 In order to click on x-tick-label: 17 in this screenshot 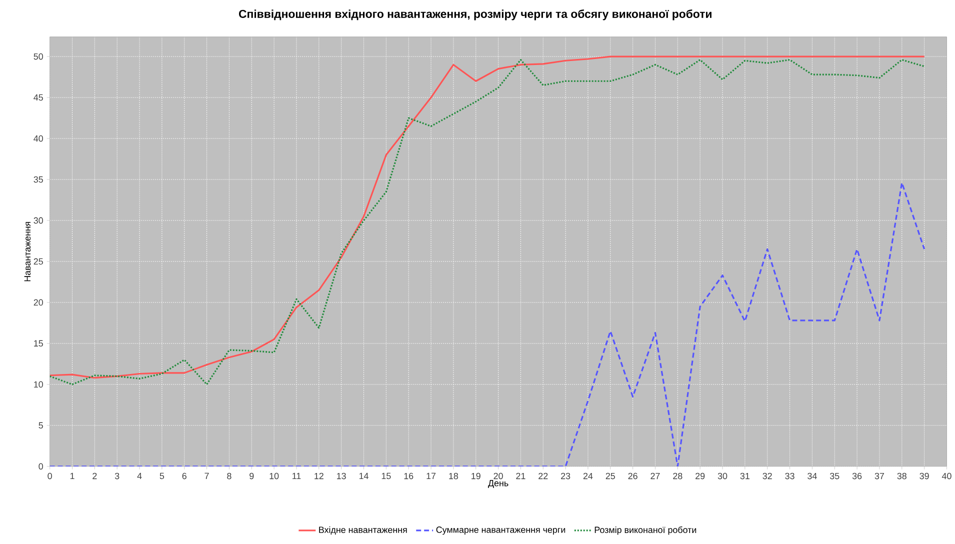, I will do `click(431, 475)`.